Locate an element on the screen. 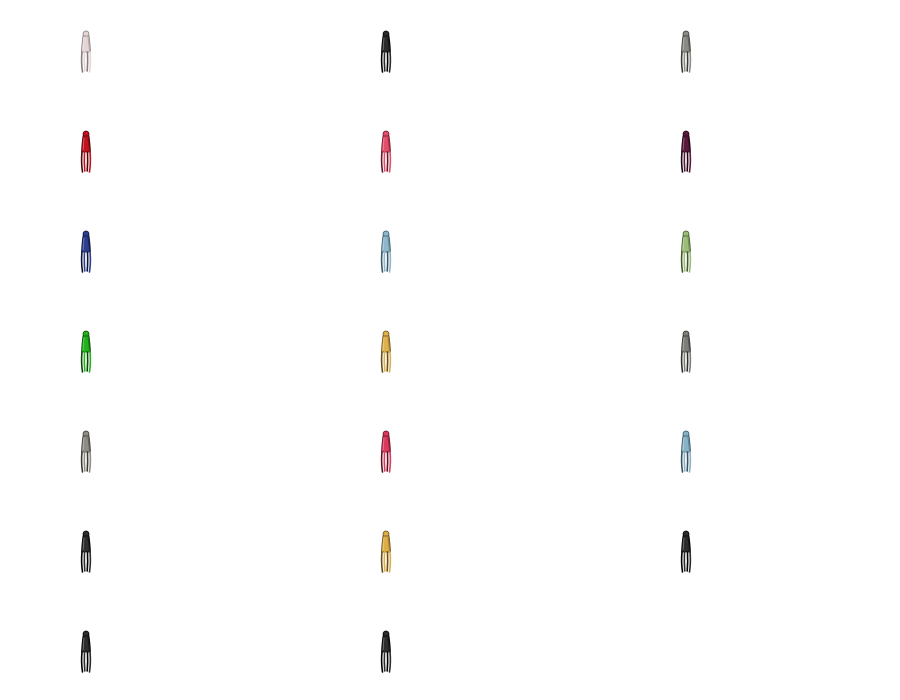 The width and height of the screenshot is (900, 700). sprite-cell-red is located at coordinates (86, 152).